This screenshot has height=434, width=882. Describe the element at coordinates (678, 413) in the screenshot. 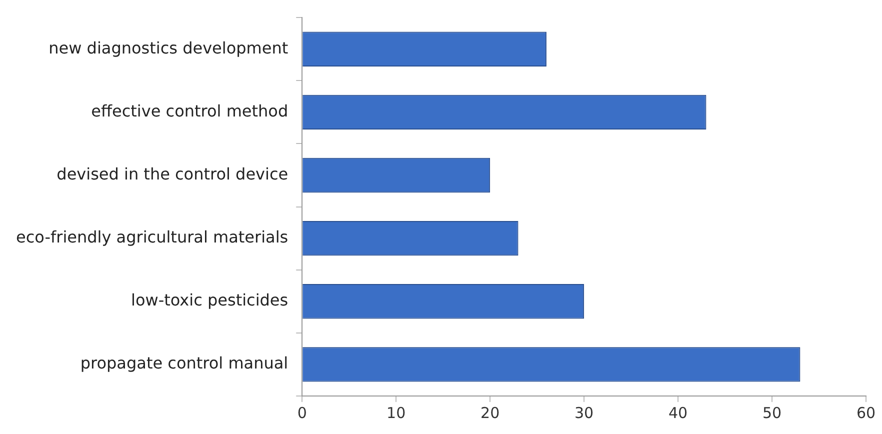

I see `x-tick-label: 40` at that location.